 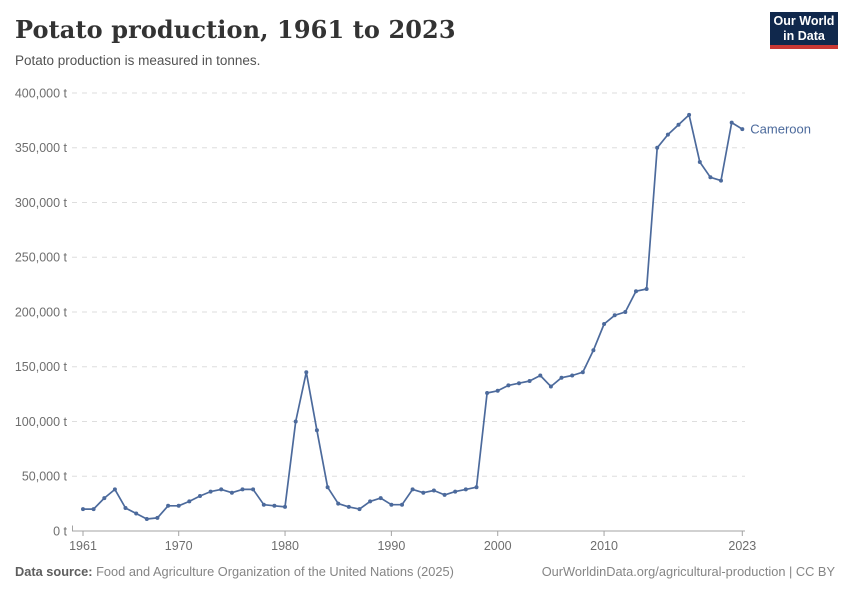 What do you see at coordinates (45, 477) in the screenshot?
I see `y-tick-label: 50,000 t` at bounding box center [45, 477].